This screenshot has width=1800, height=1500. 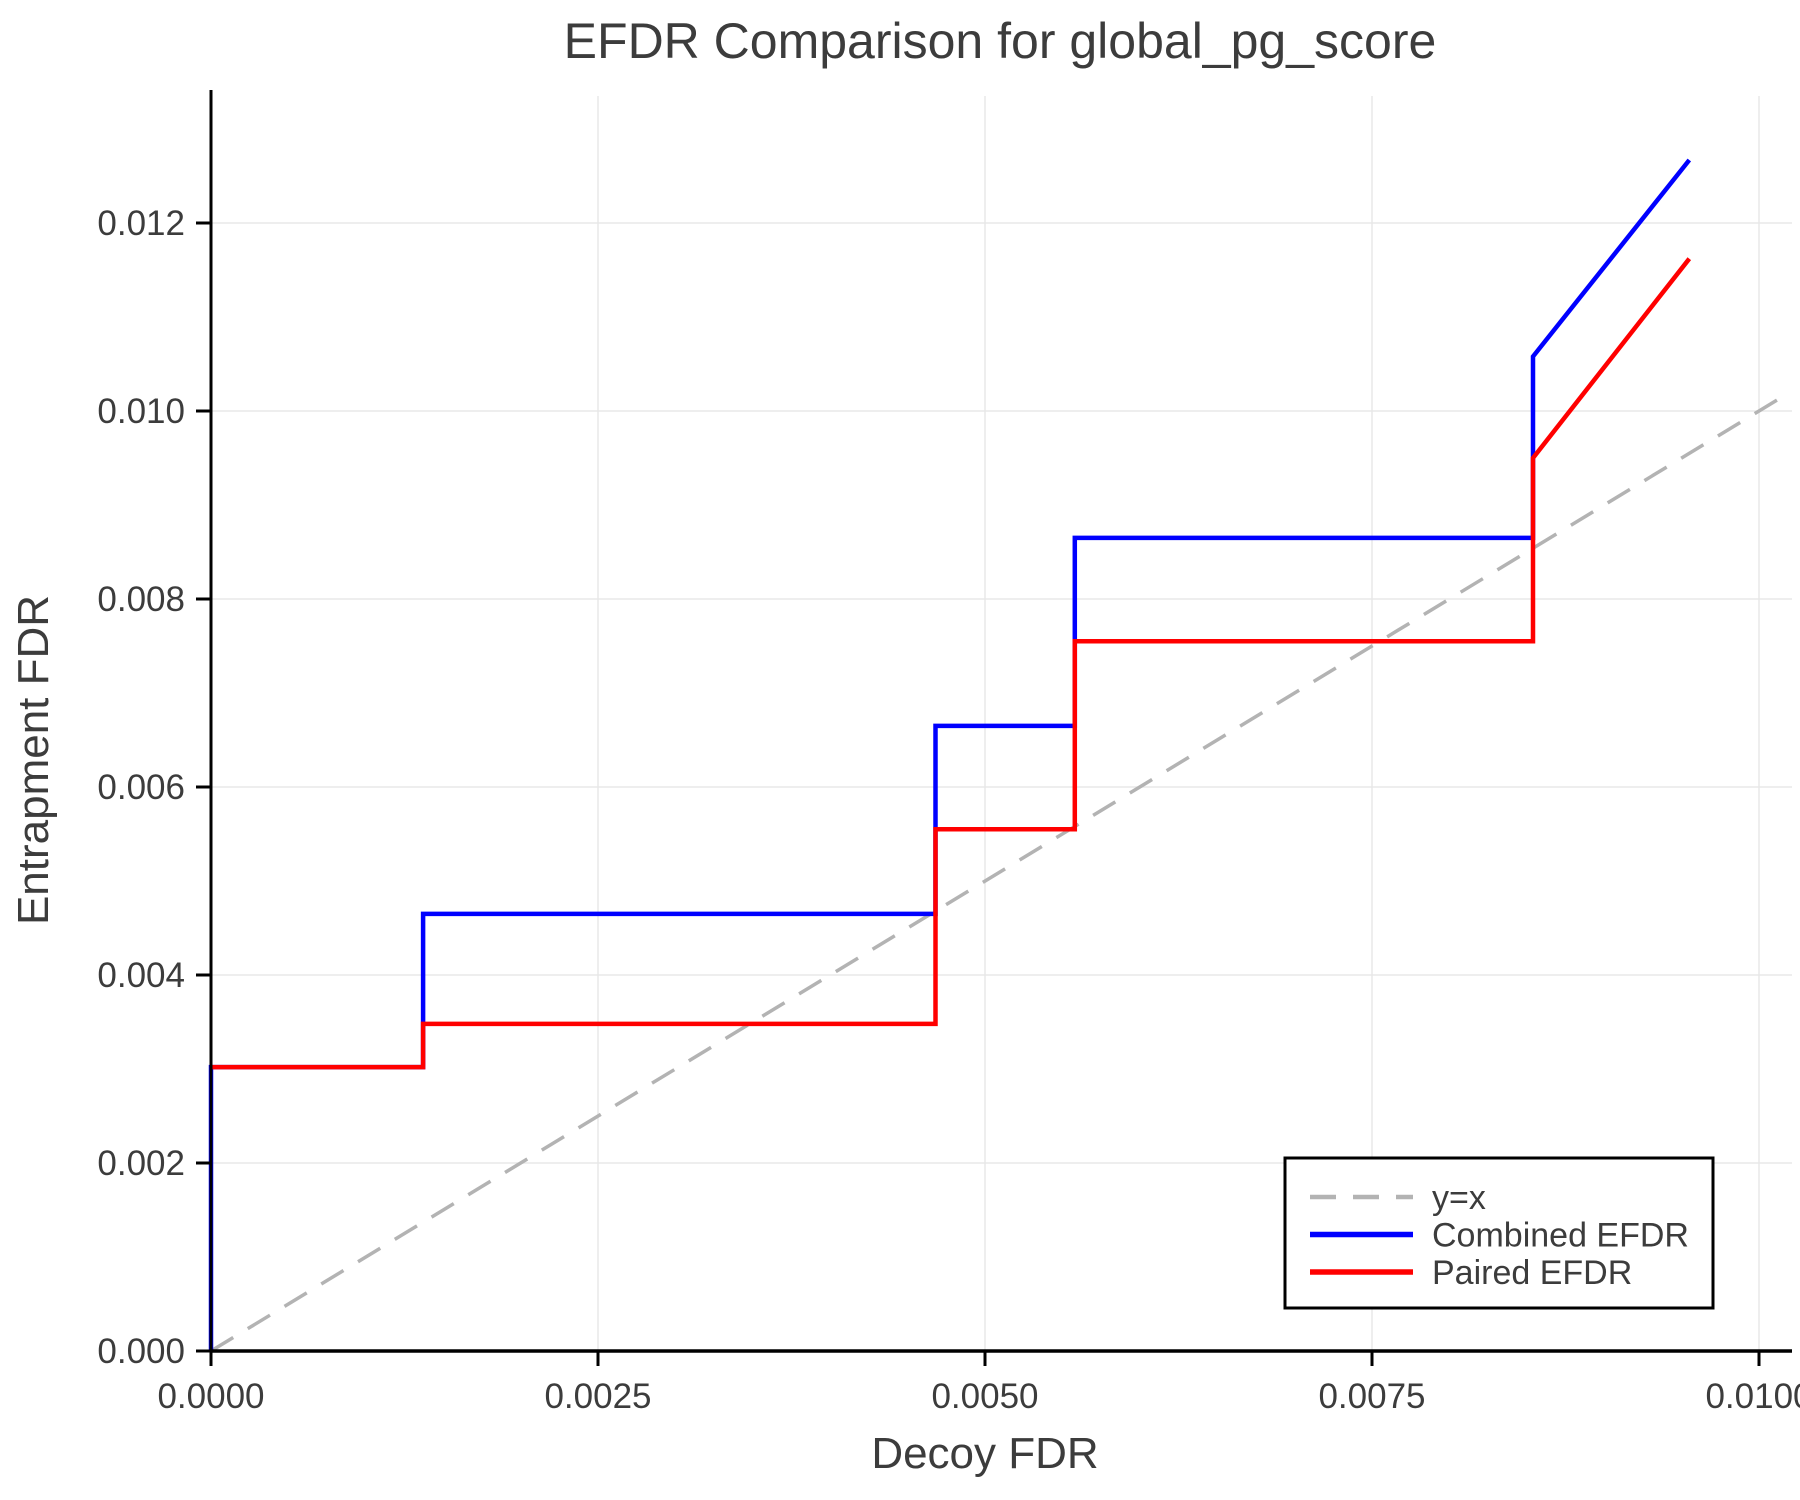 What do you see at coordinates (141, 1351) in the screenshot?
I see `y-tick-label: 0.000` at bounding box center [141, 1351].